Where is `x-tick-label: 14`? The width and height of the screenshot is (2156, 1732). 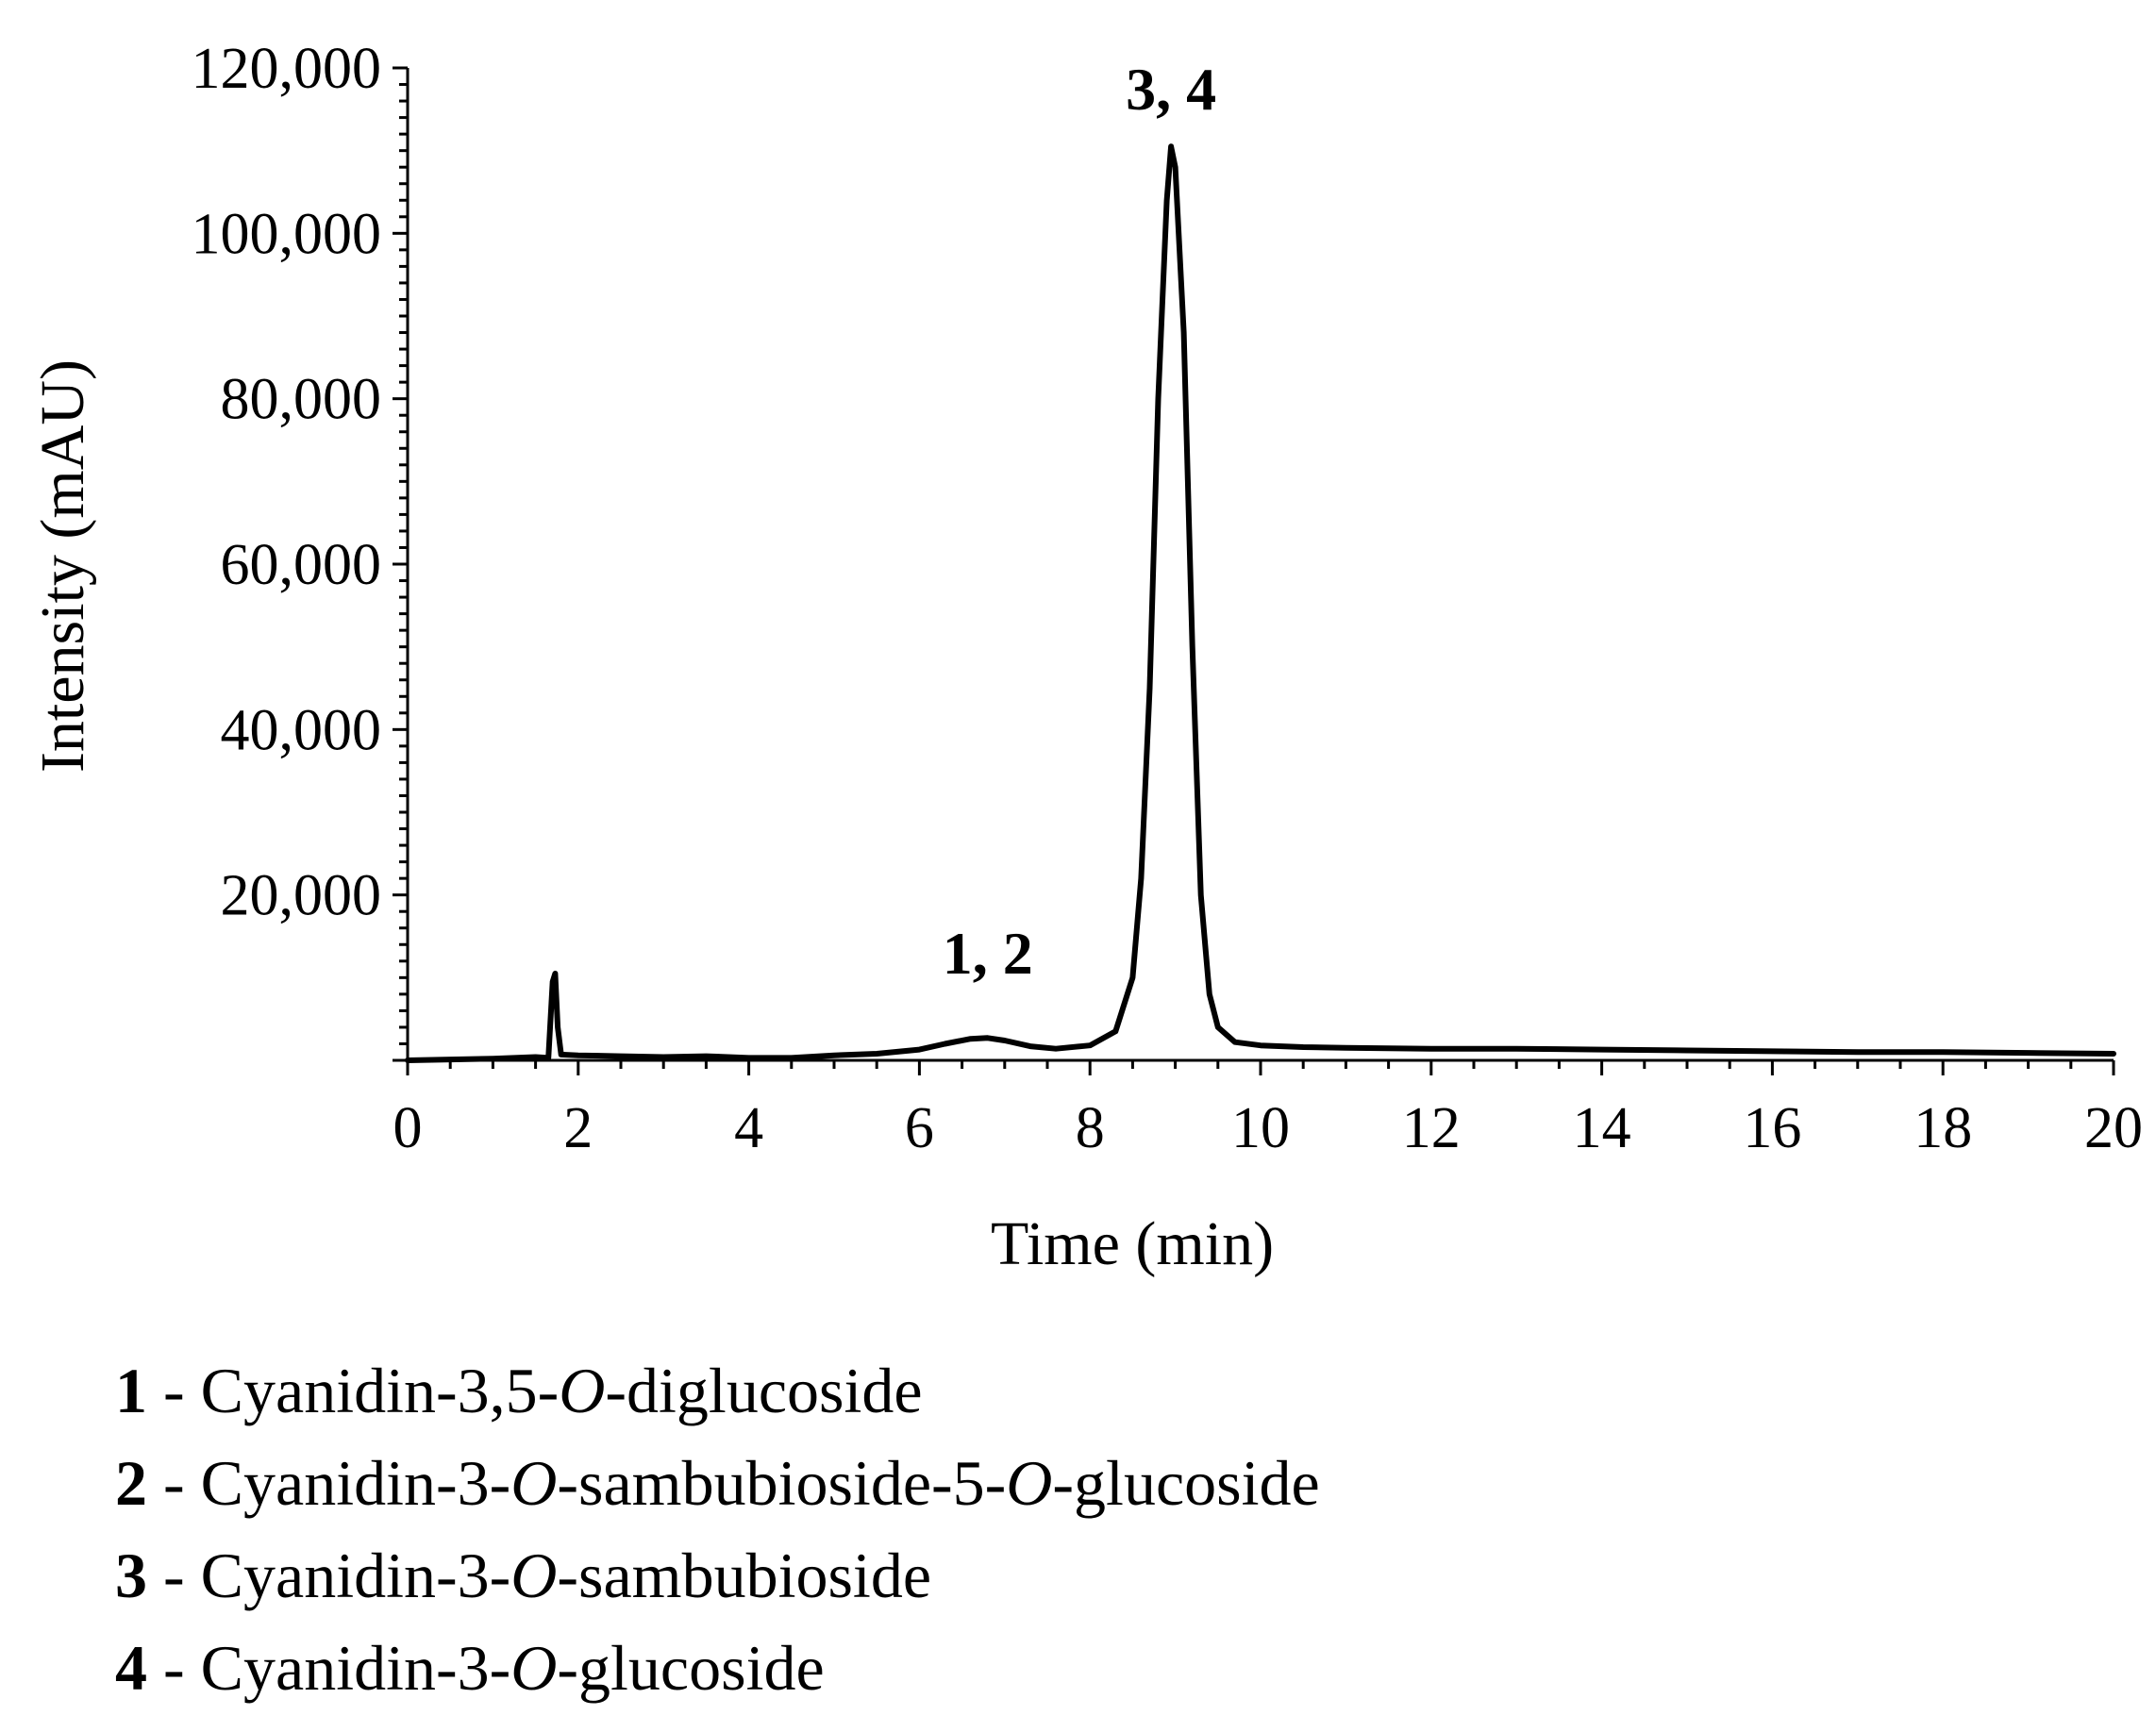 x-tick-label: 14 is located at coordinates (1602, 1128).